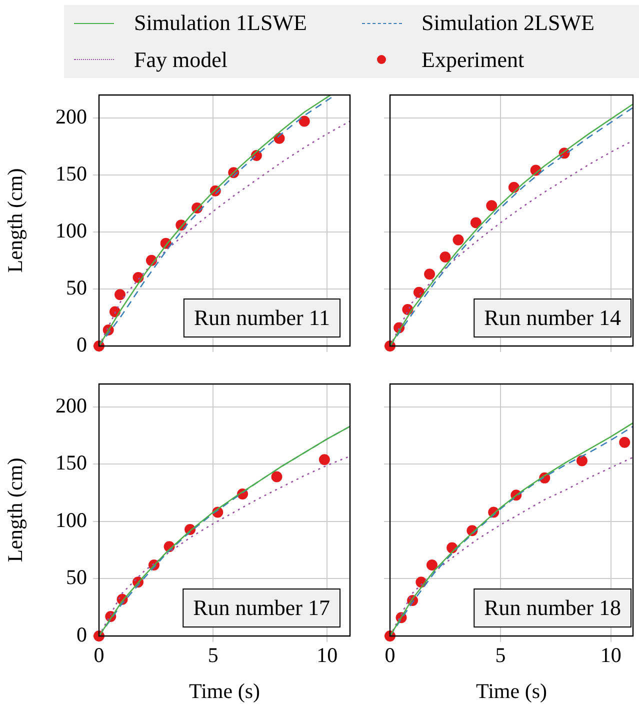 The height and width of the screenshot is (709, 639). Describe the element at coordinates (261, 607) in the screenshot. I see `annotation: Run number 17` at that location.